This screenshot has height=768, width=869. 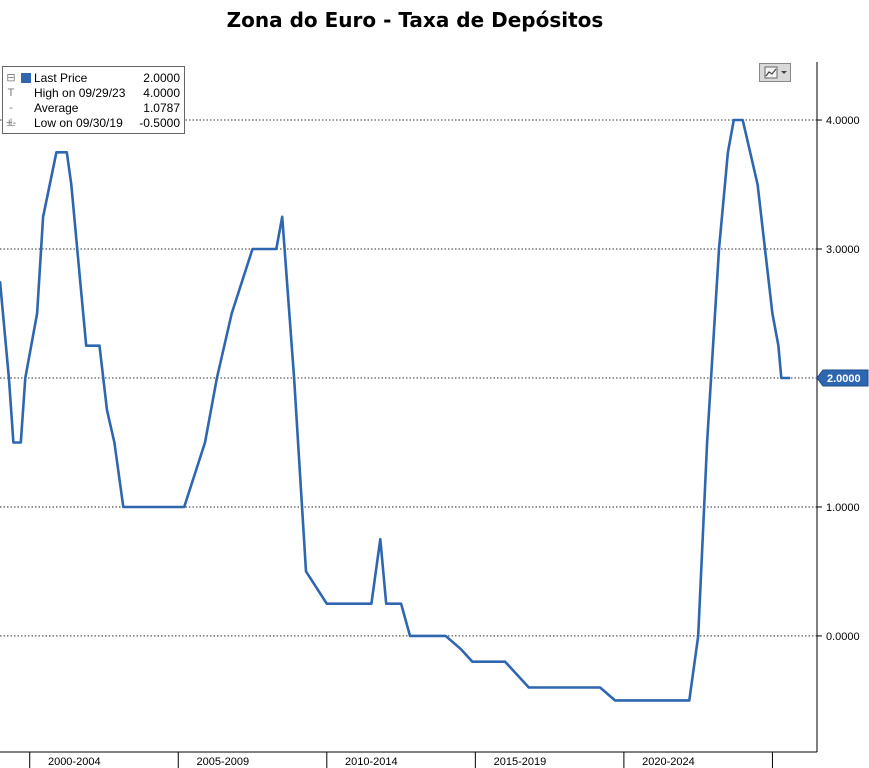 I want to click on legend-row-low: ⊥ Low on 09/30/19 -0.5000, so click(x=93, y=123).